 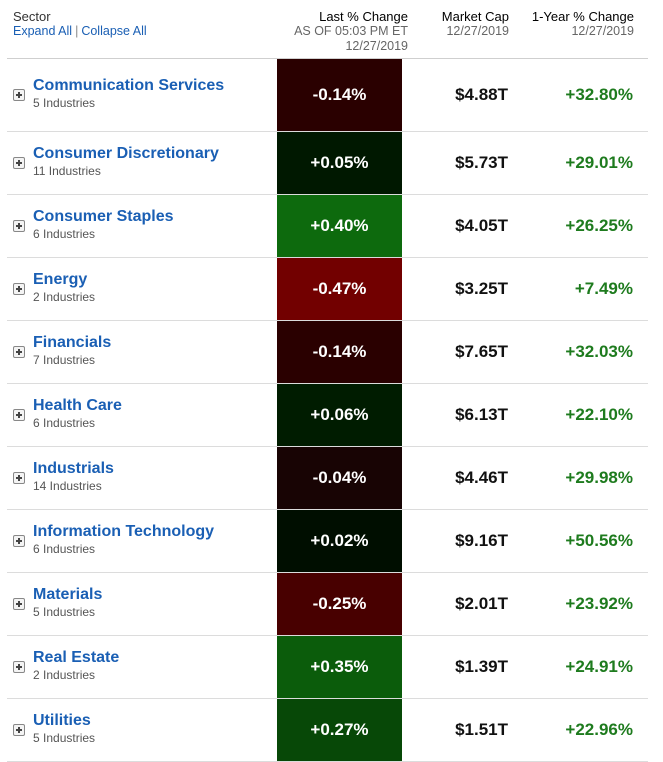 What do you see at coordinates (599, 666) in the screenshot?
I see `one-year-change-cell: +24.91%` at bounding box center [599, 666].